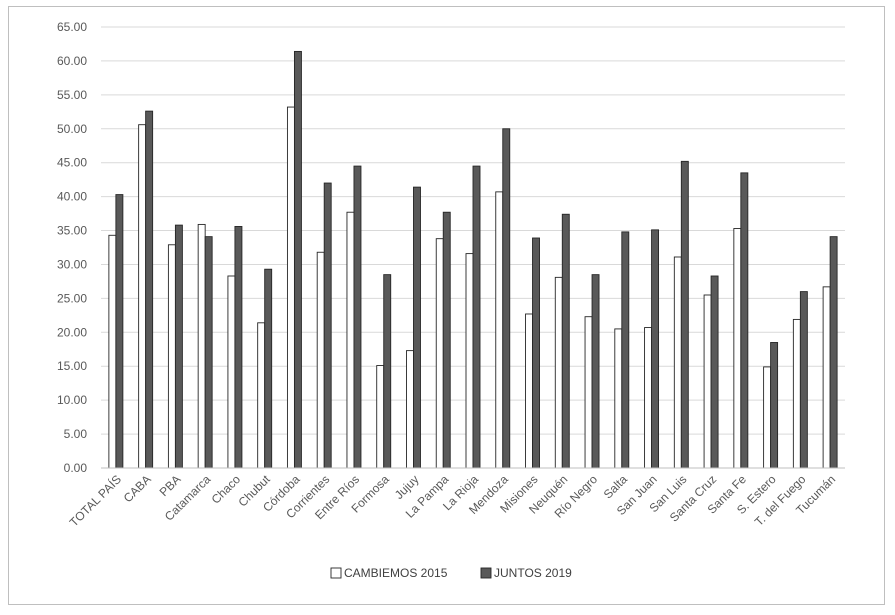 This screenshot has height=615, width=895. Describe the element at coordinates (451, 573) in the screenshot. I see `legend: CAMBIEMOS 2015 JUNTOS 2019` at that location.